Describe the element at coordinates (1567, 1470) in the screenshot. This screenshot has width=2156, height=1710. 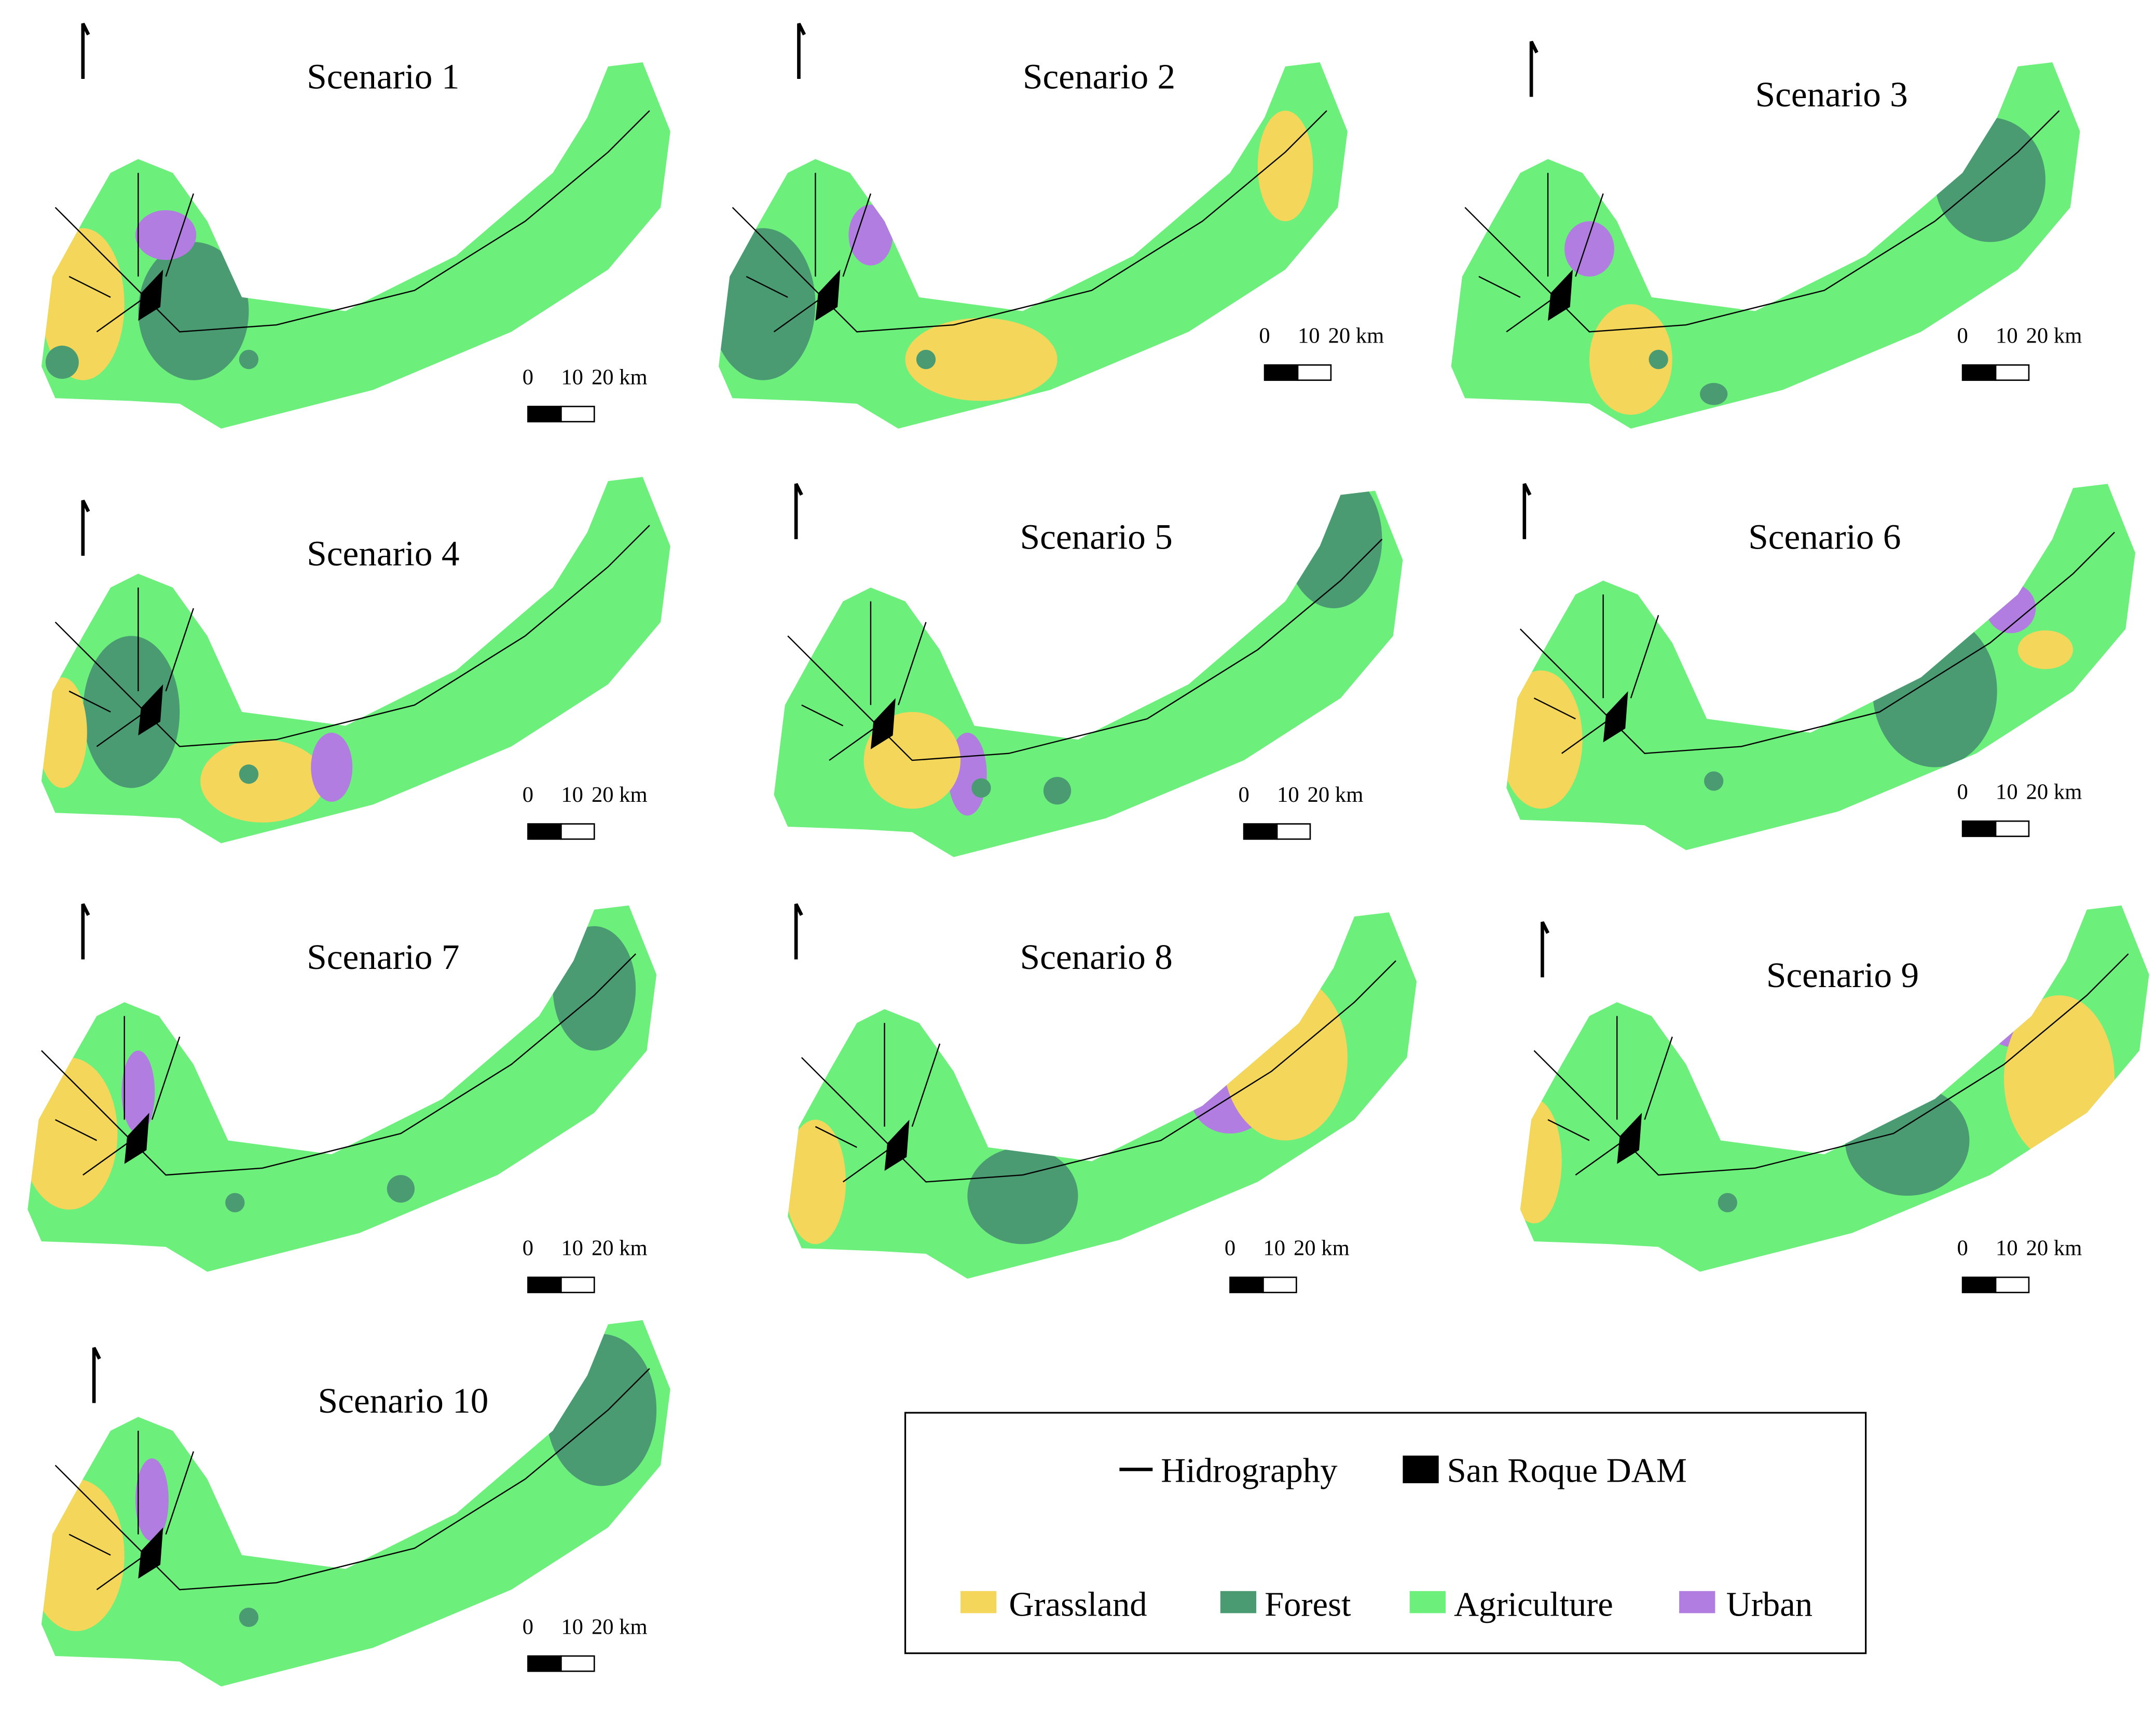
I see `legend-label: San Roque DAM` at that location.